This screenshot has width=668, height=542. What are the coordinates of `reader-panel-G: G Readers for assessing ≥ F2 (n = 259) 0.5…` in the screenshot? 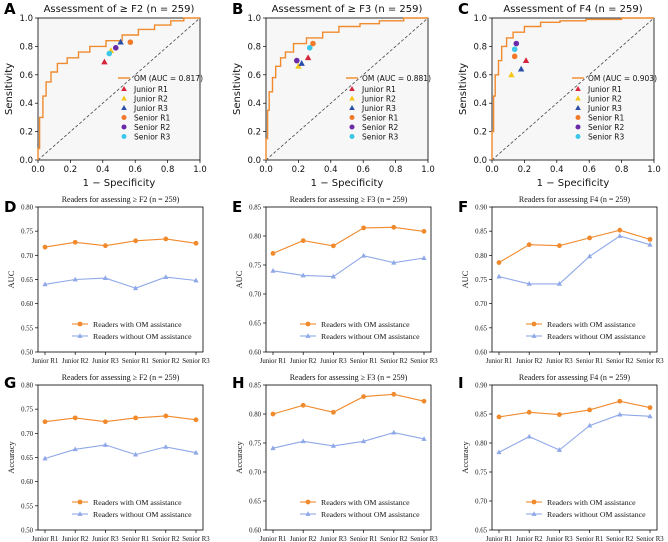 It's located at (107, 457).